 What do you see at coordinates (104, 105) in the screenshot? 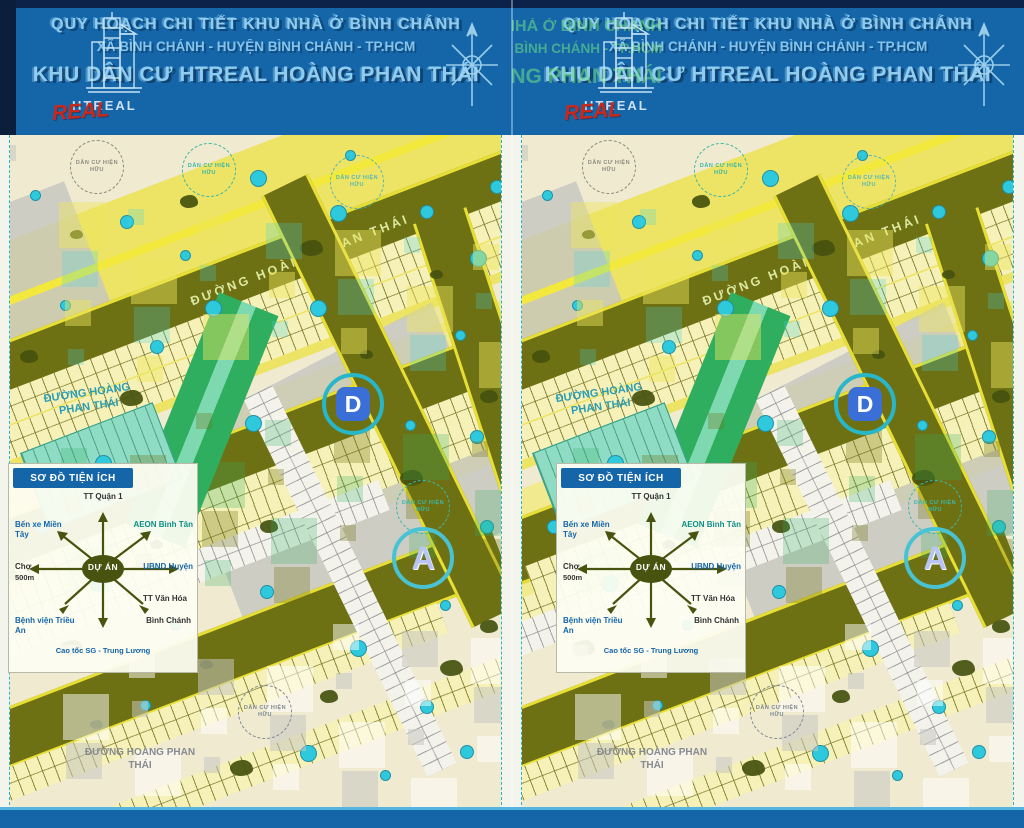
I see `logo-wordmark: HTREAL` at bounding box center [104, 105].